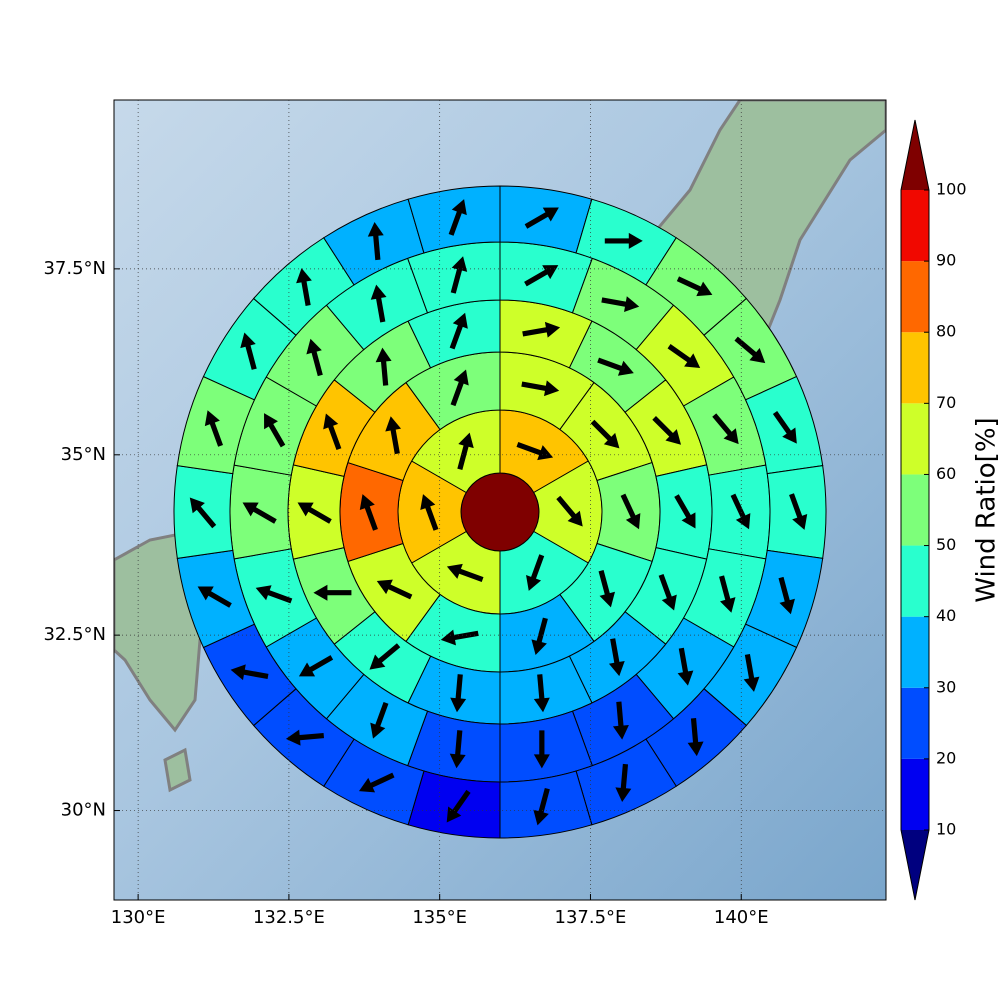 Image resolution: width=1000 pixels, height=1004 pixels. I want to click on colorbar-tick-label: 40, so click(946, 615).